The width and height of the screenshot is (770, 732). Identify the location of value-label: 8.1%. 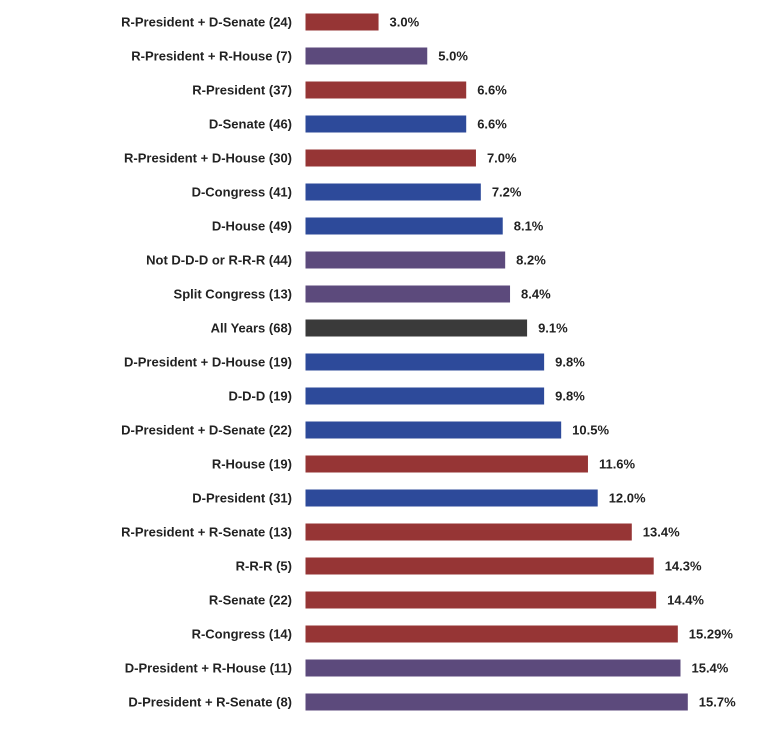
(529, 226).